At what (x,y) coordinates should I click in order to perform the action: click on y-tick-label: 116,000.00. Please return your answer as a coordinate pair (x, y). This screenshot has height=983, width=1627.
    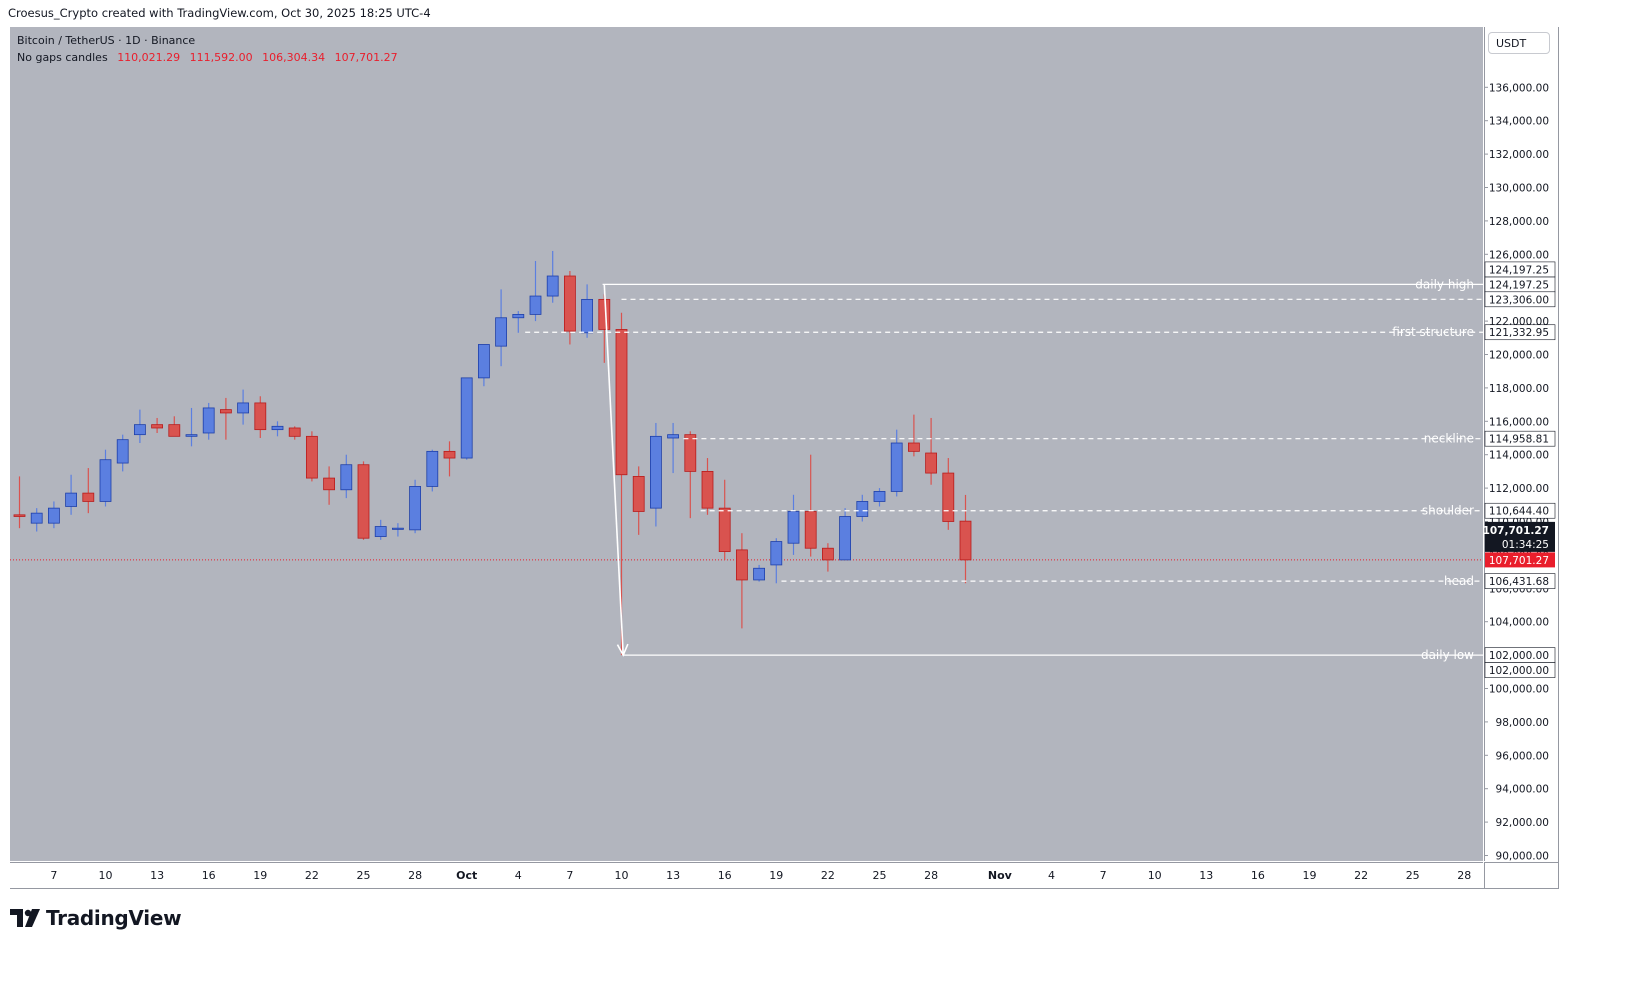
    Looking at the image, I should click on (1519, 422).